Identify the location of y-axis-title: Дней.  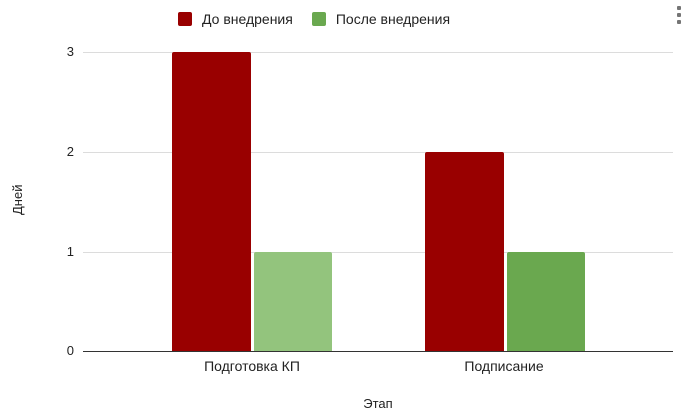
(17, 199).